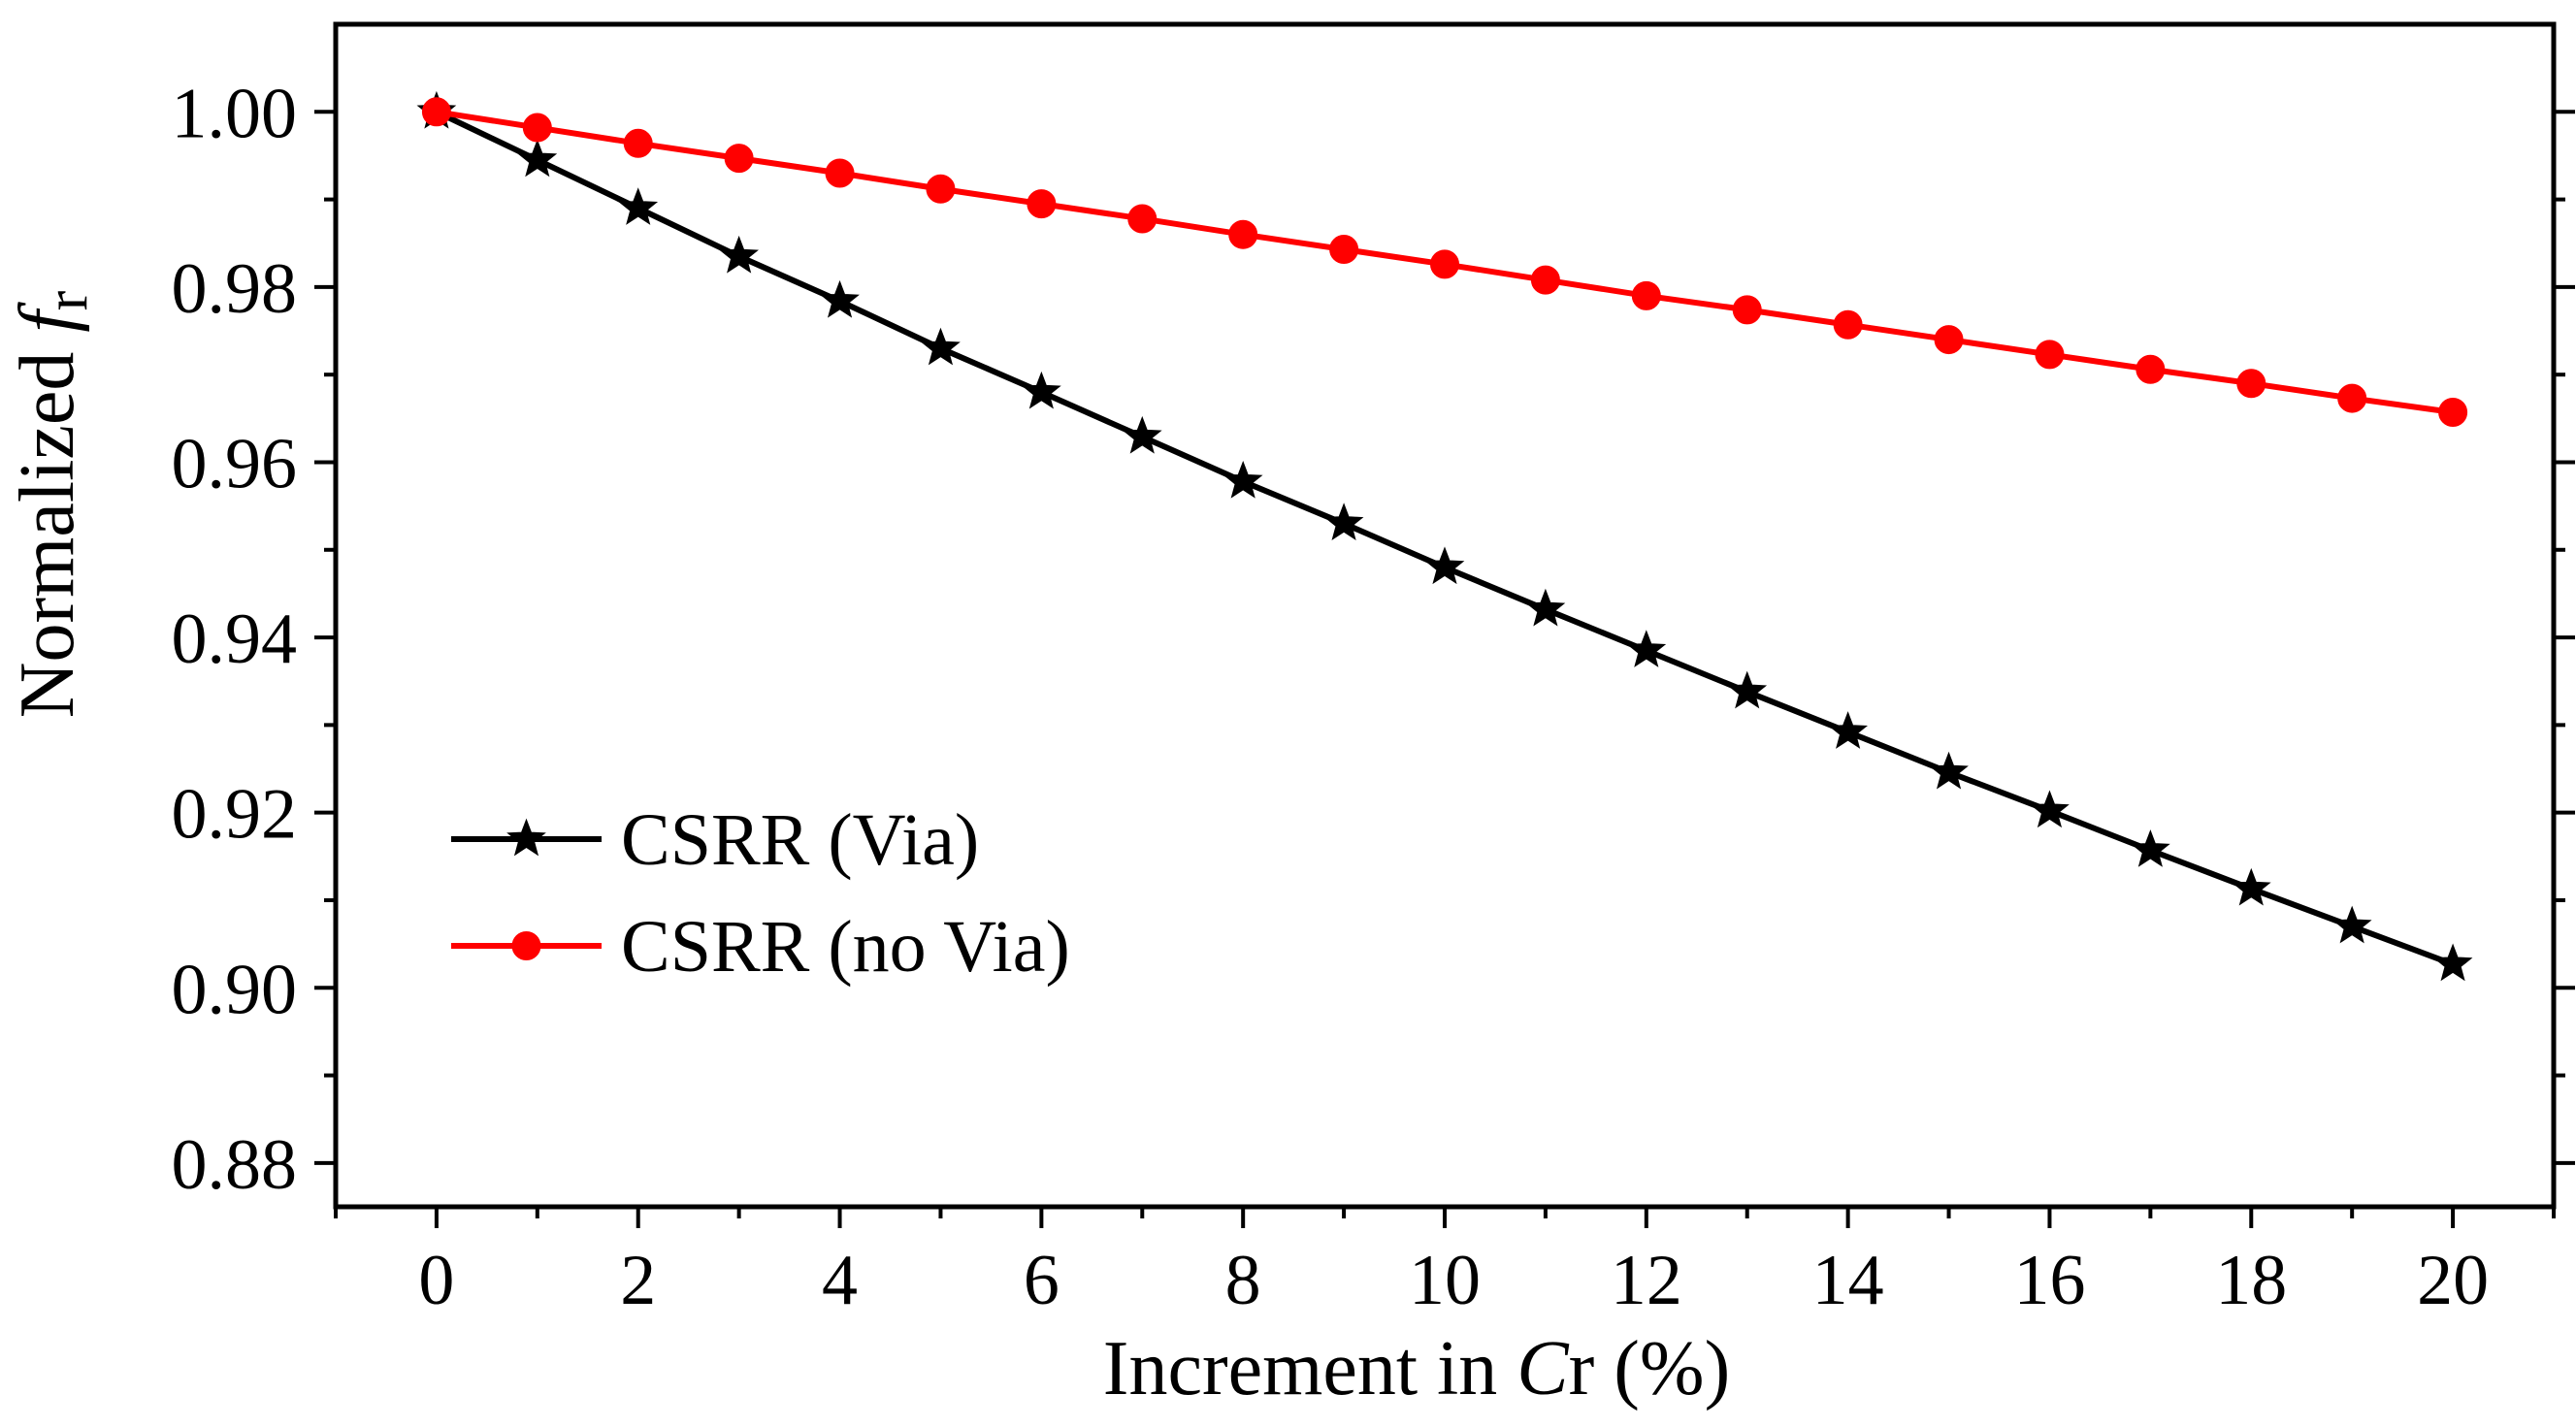  I want to click on x-tick-label: 6, so click(1042, 1281).